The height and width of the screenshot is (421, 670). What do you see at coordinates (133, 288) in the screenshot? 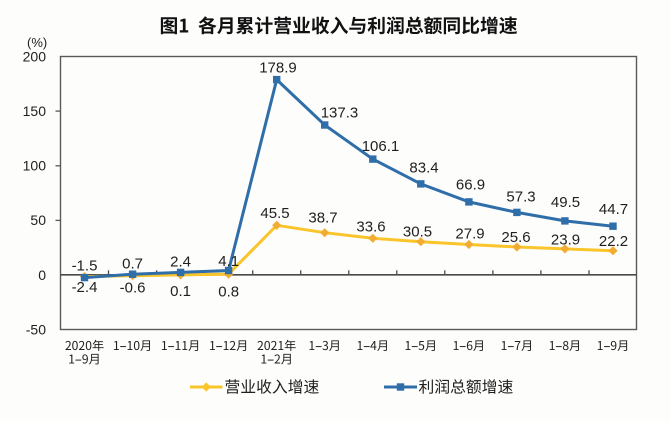
I see `svg-text: -0.6` at bounding box center [133, 288].